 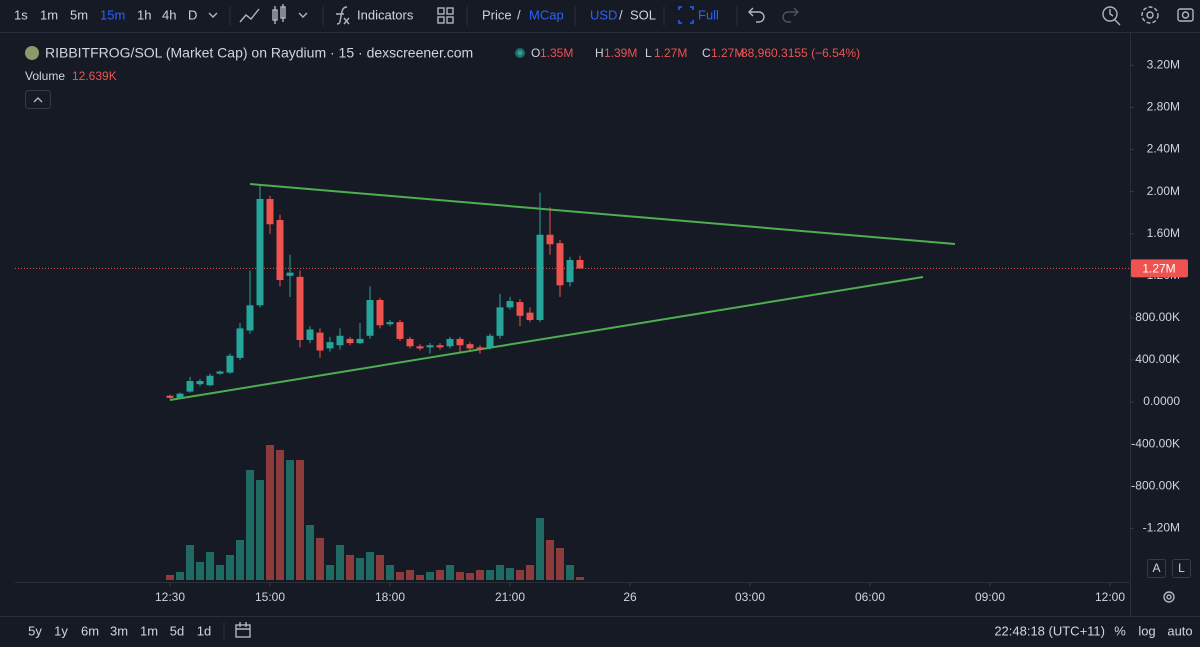 I want to click on toolbar-full: Full, so click(x=708, y=14).